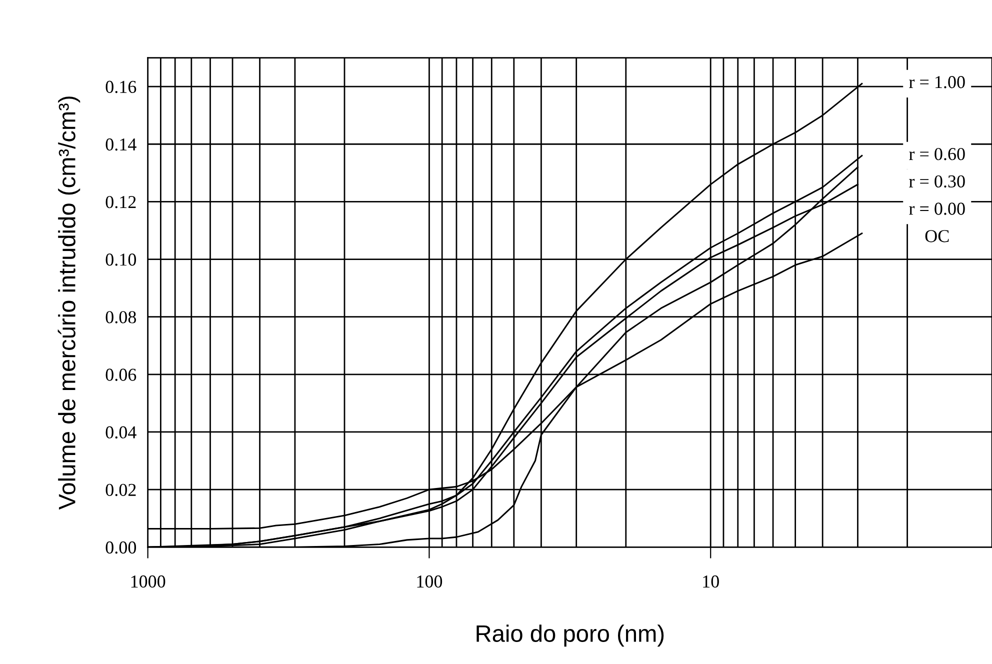  Describe the element at coordinates (69, 303) in the screenshot. I see `y-axis-title: Volume de mercúrio intrudido (cm³/cm³)` at that location.